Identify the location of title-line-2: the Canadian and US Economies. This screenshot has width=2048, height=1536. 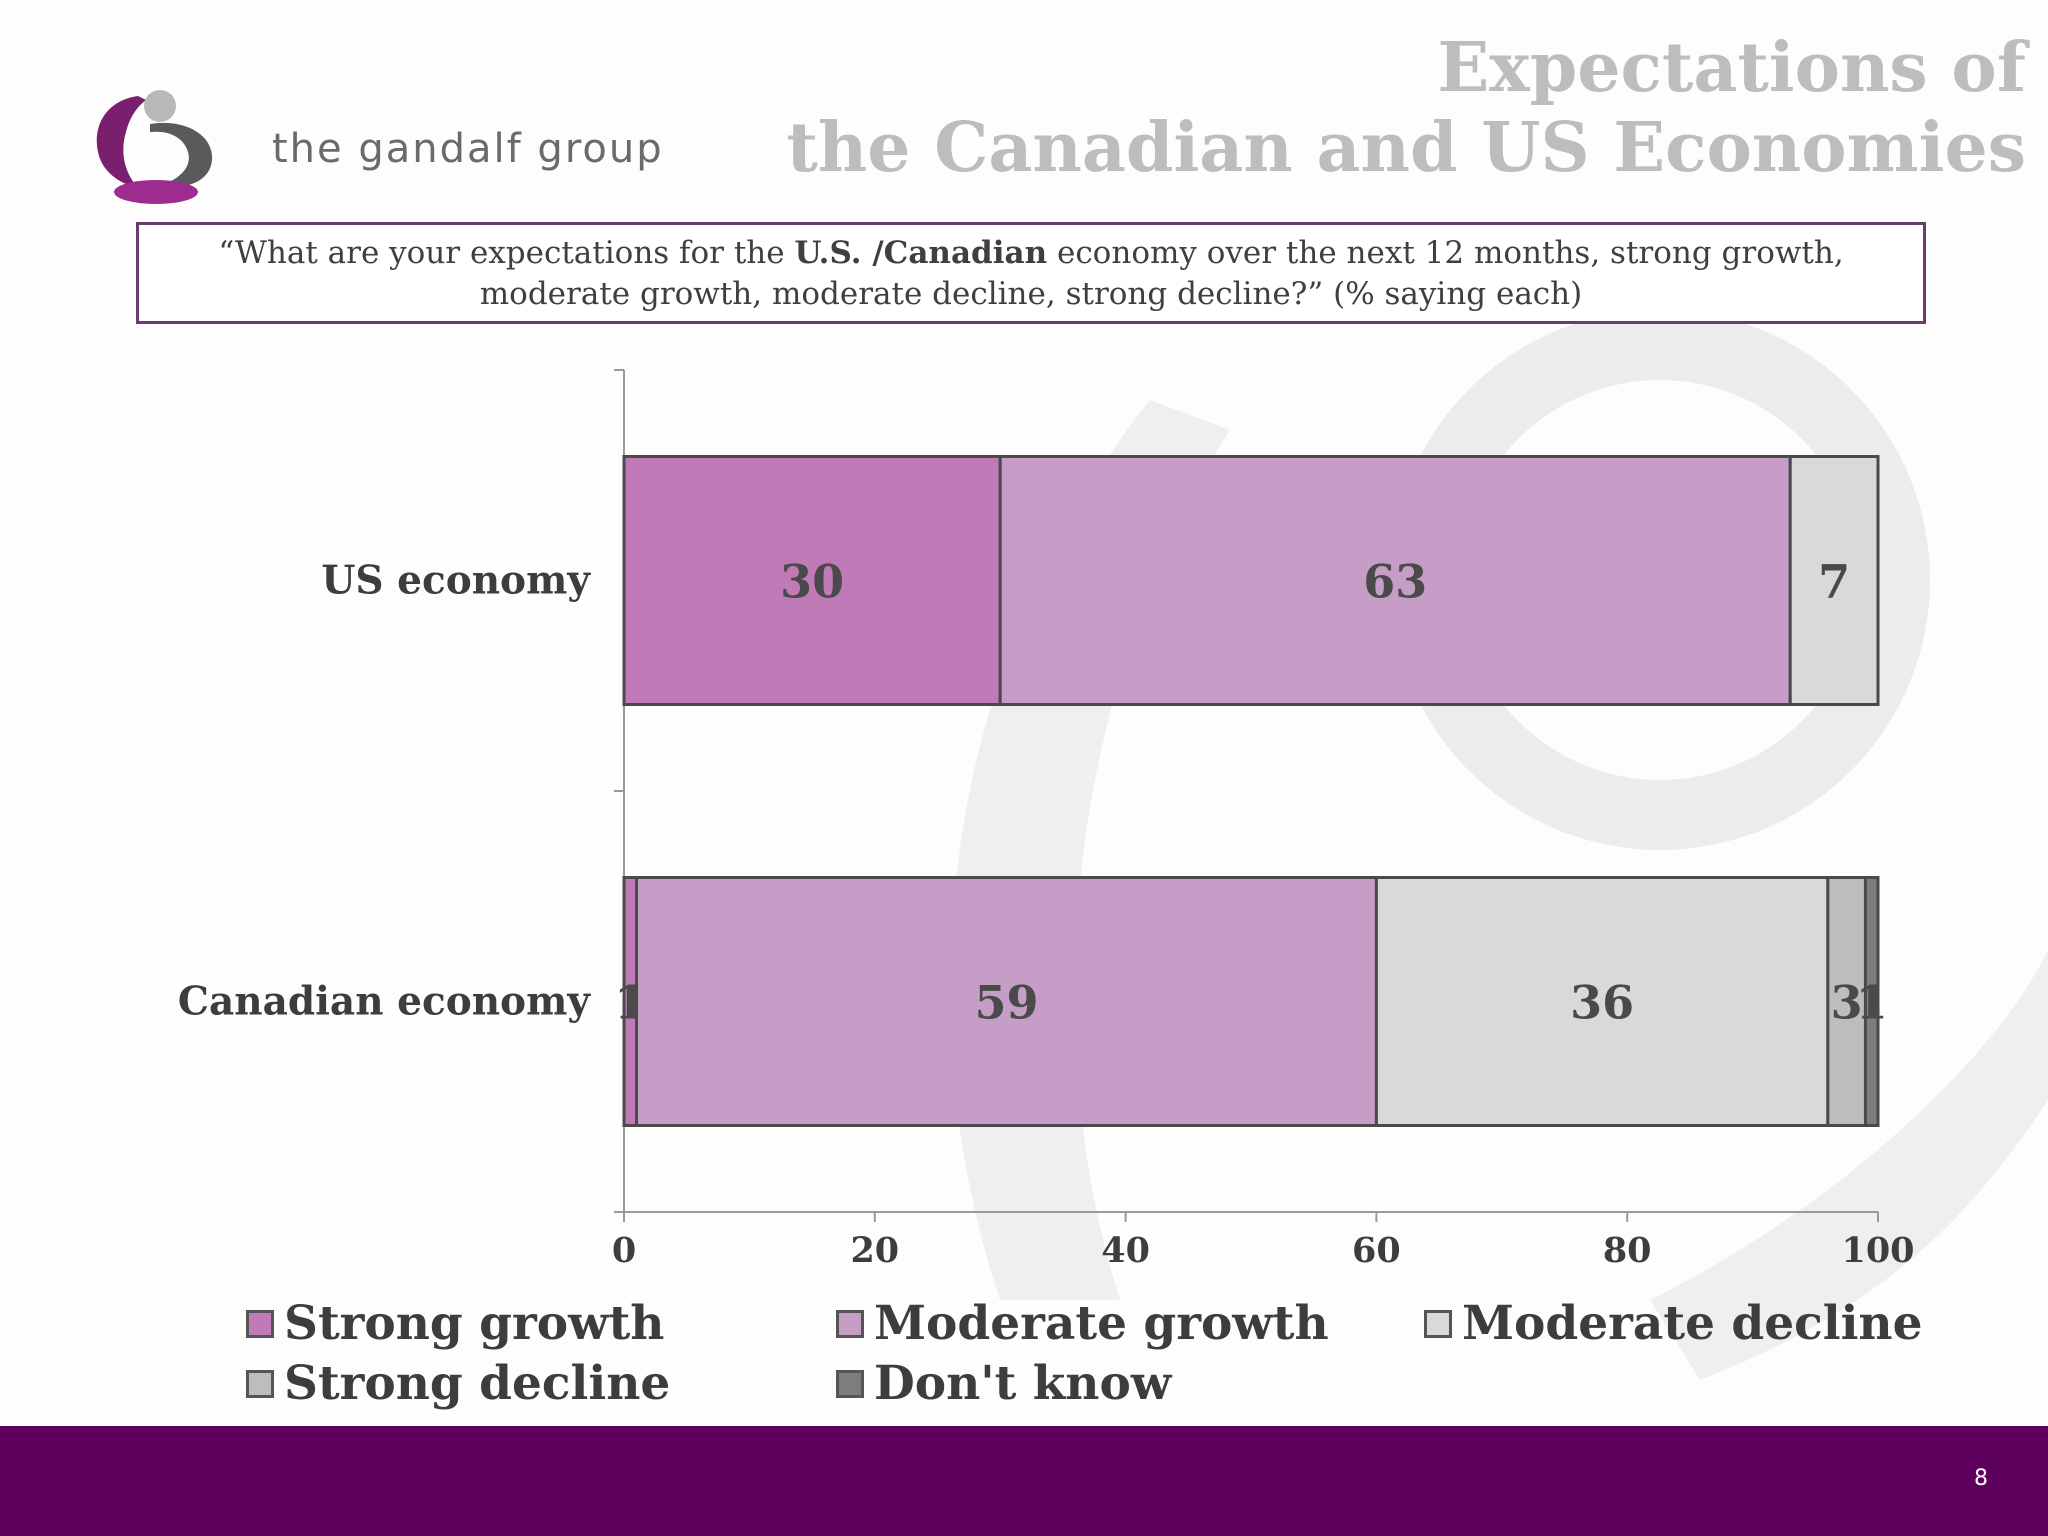
(1406, 148).